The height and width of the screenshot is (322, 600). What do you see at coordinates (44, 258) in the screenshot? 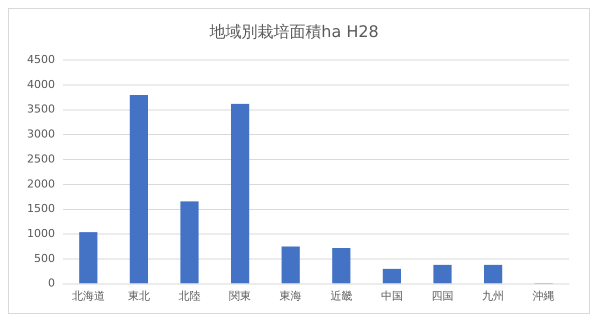
I see `y-tick-label: 500` at bounding box center [44, 258].